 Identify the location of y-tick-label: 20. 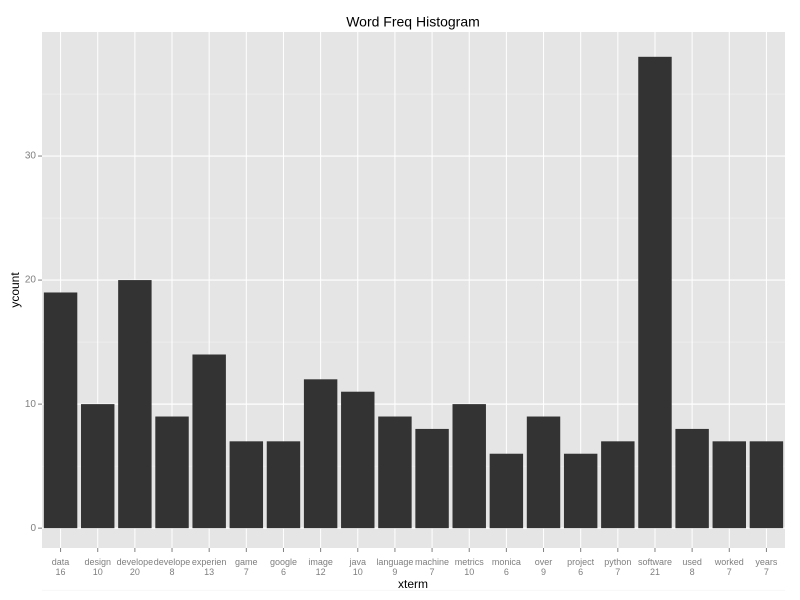
(31, 280).